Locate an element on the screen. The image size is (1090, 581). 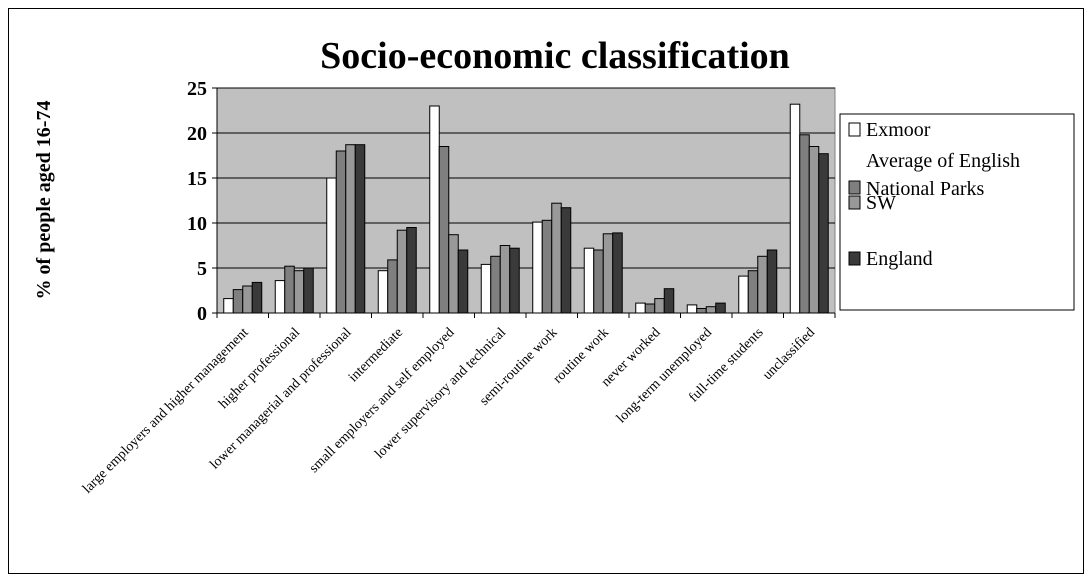
legend-box is located at coordinates (957, 212).